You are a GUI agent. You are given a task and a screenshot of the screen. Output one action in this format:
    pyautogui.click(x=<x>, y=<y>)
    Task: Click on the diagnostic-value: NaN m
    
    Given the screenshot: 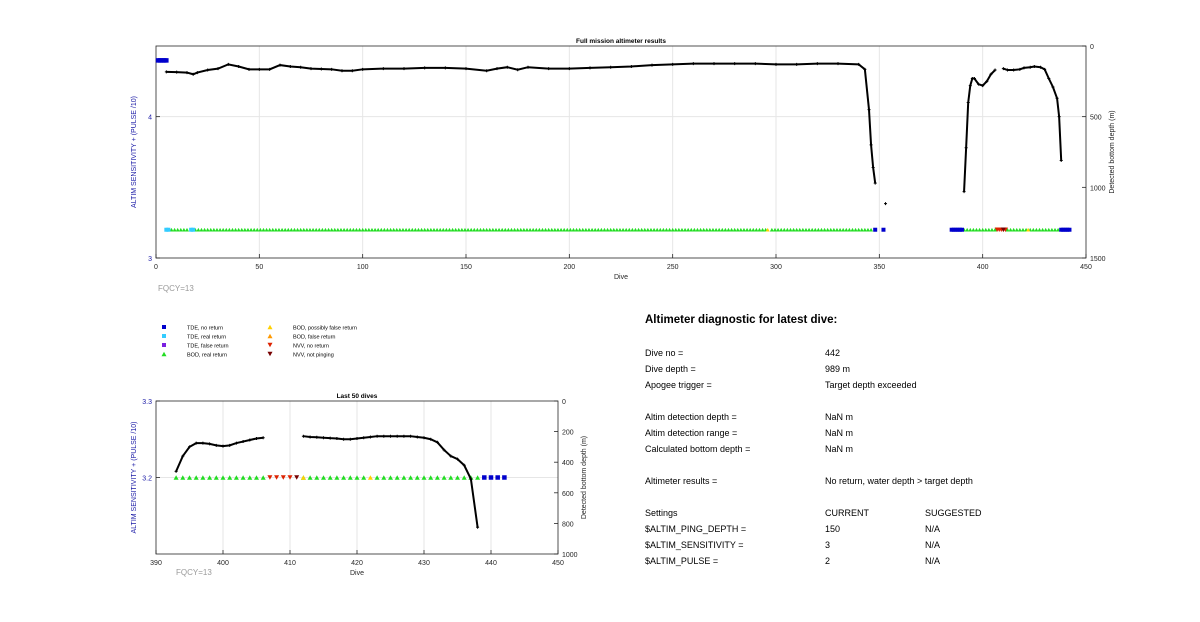 What is the action you would take?
    pyautogui.click(x=839, y=449)
    